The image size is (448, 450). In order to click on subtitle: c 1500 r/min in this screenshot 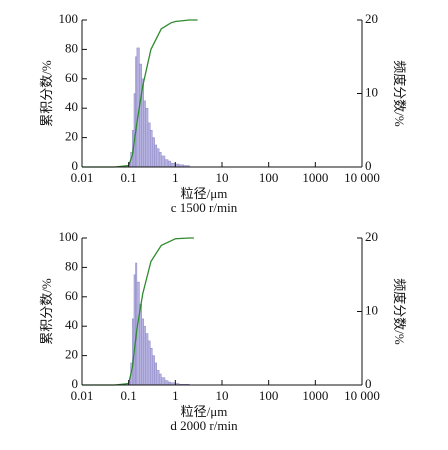, I will do `click(204, 207)`.